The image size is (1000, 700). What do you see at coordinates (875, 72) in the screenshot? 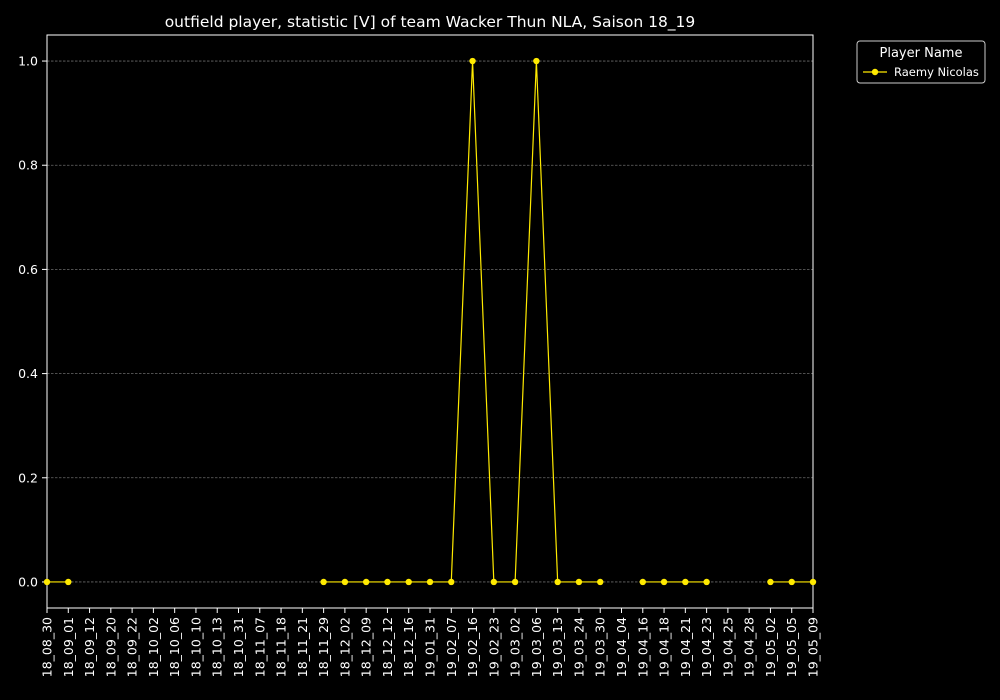
I see `legend-series-marker` at bounding box center [875, 72].